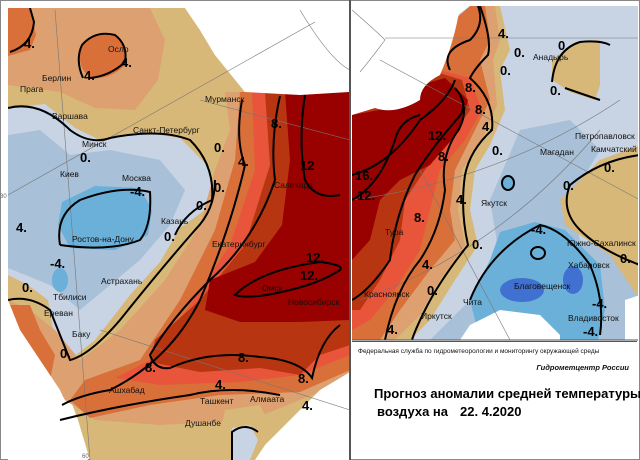 This screenshot has width=640, height=460. What do you see at coordinates (387, 294) in the screenshot?
I see `city-label: Красноярск` at bounding box center [387, 294].